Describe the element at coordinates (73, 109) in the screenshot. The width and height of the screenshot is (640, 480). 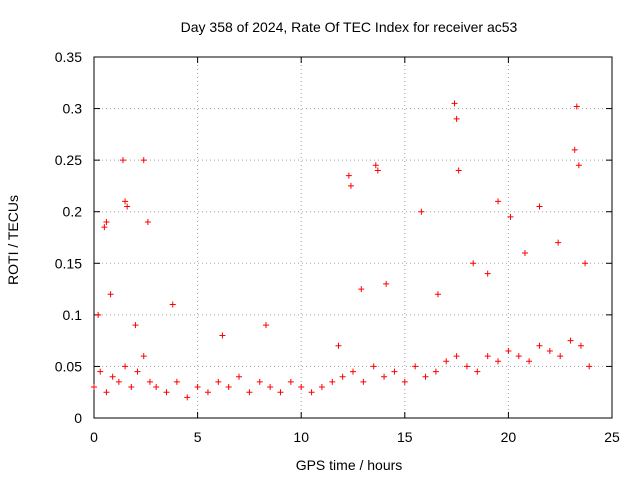
I see `y-tick-label: 0.3` at that location.